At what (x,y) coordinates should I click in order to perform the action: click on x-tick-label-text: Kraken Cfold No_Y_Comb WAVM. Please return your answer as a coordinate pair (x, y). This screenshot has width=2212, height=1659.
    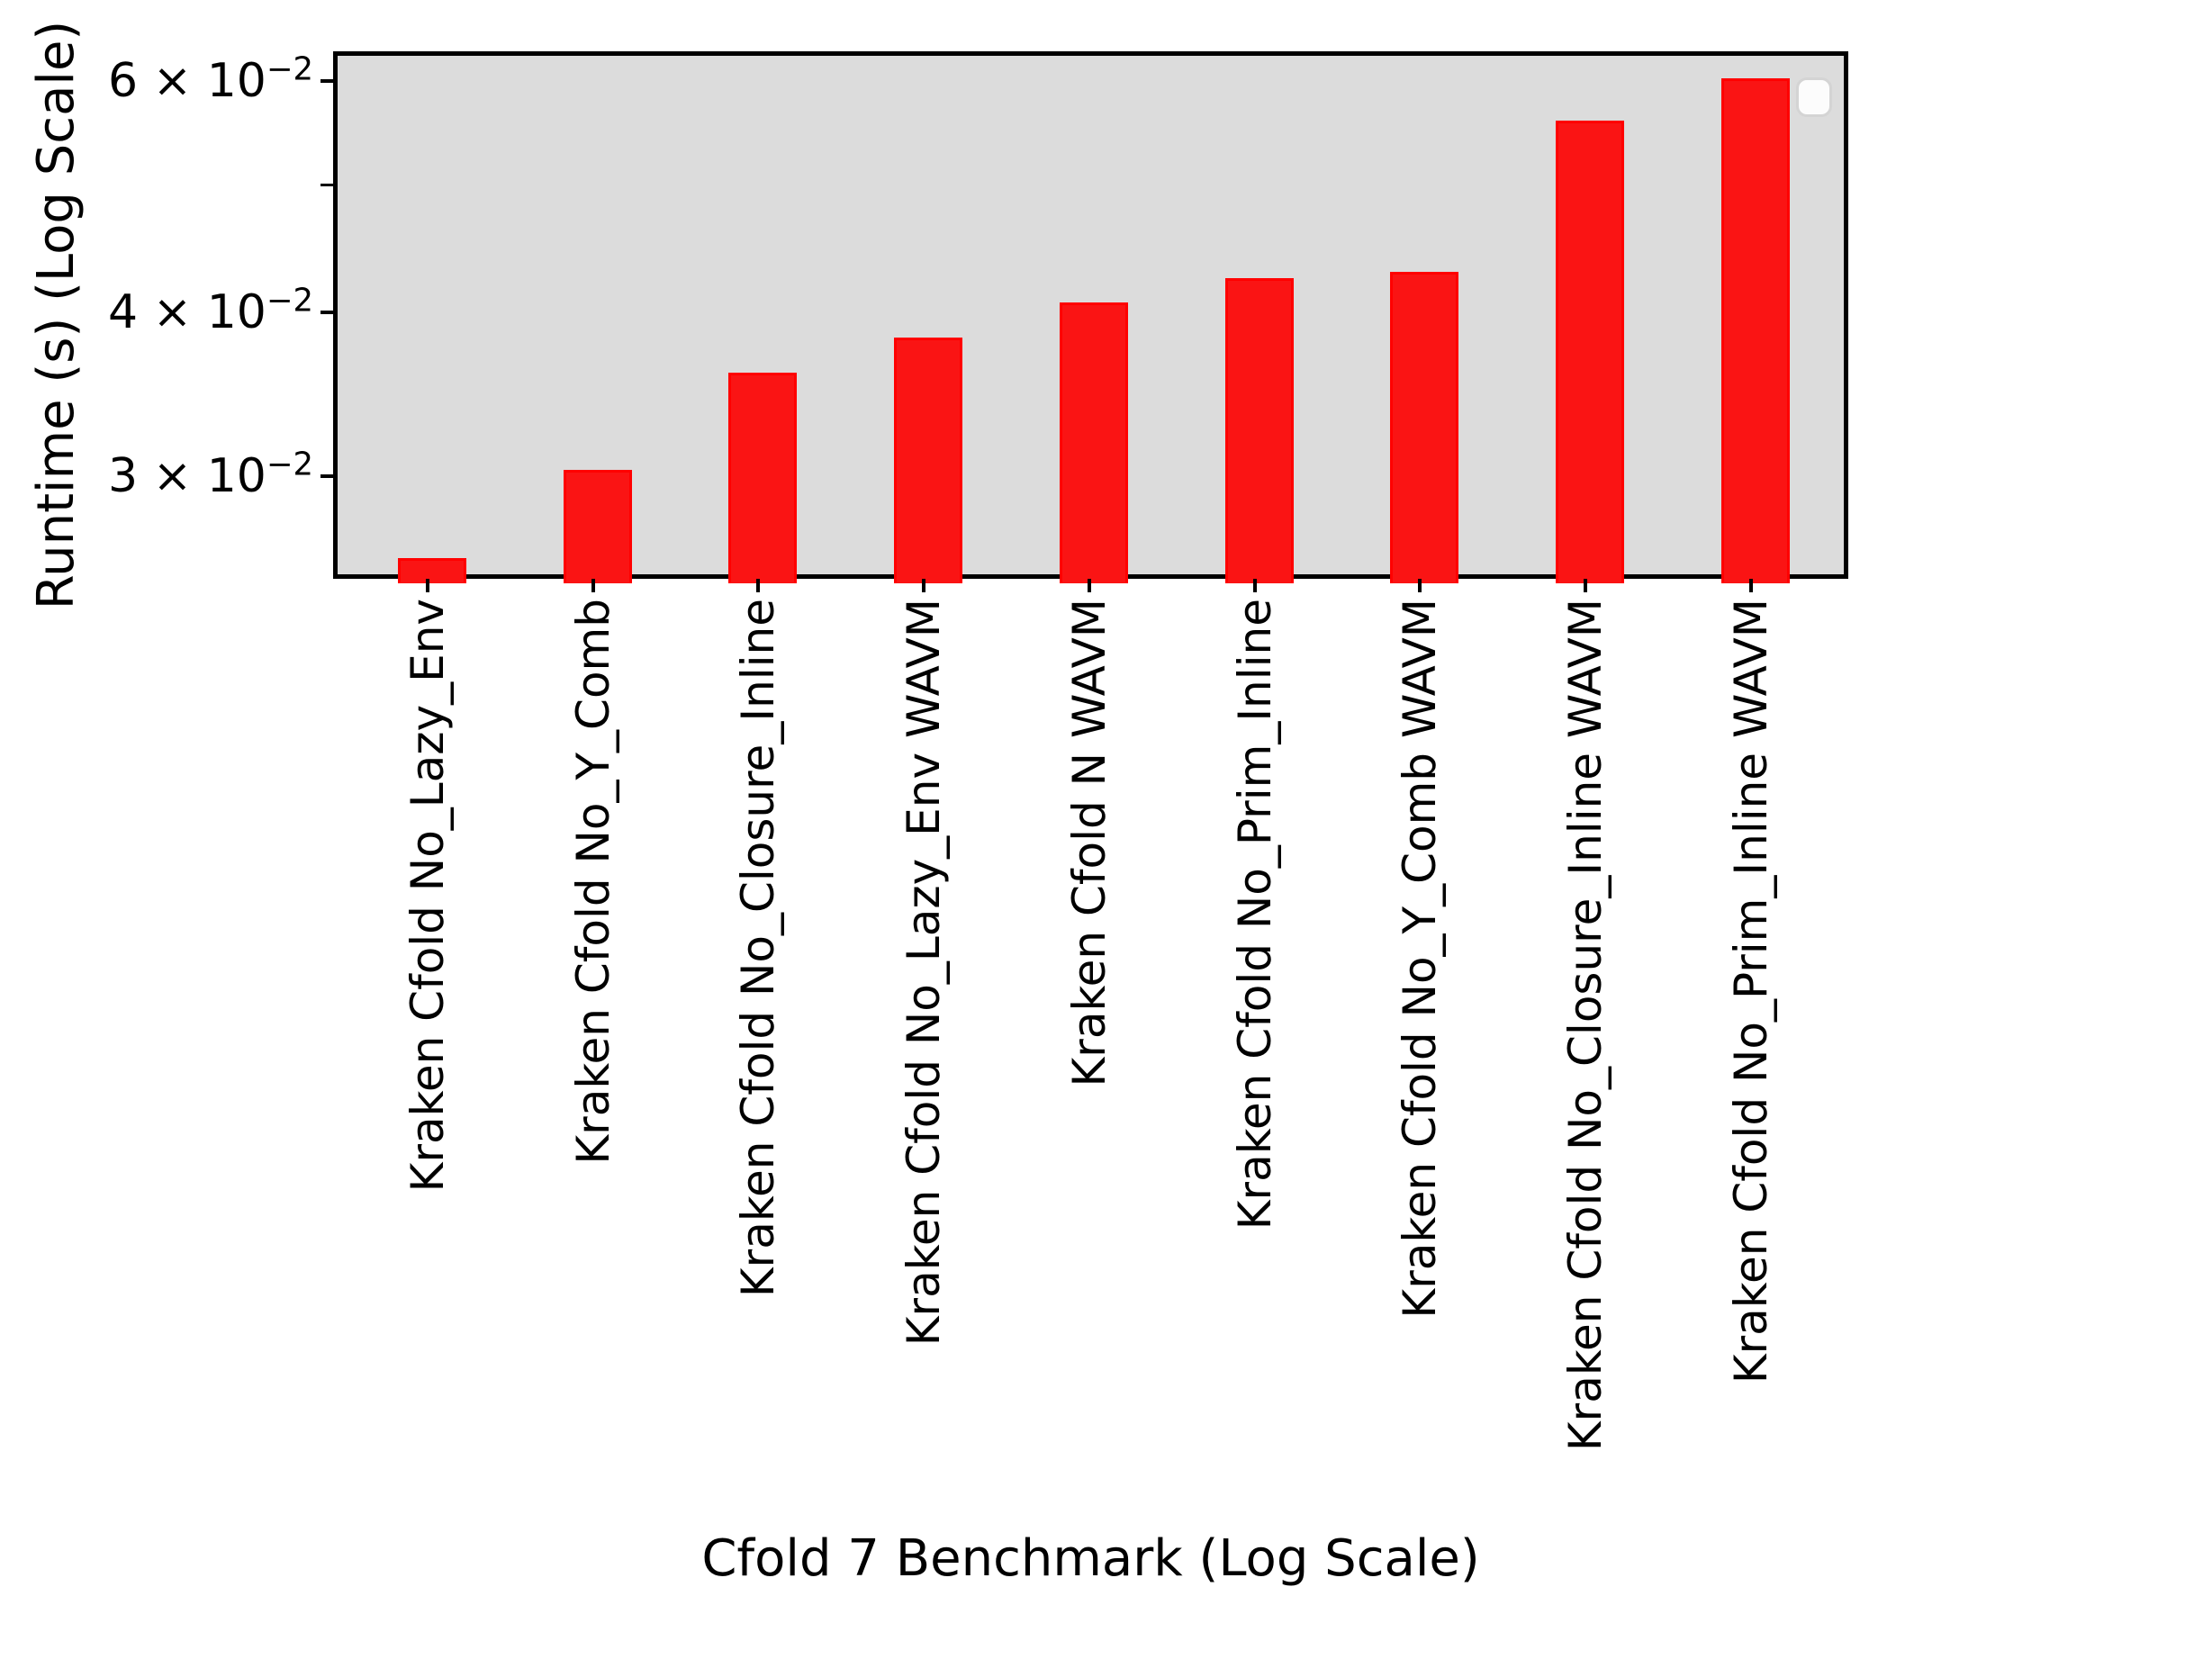
    Looking at the image, I should click on (1420, 959).